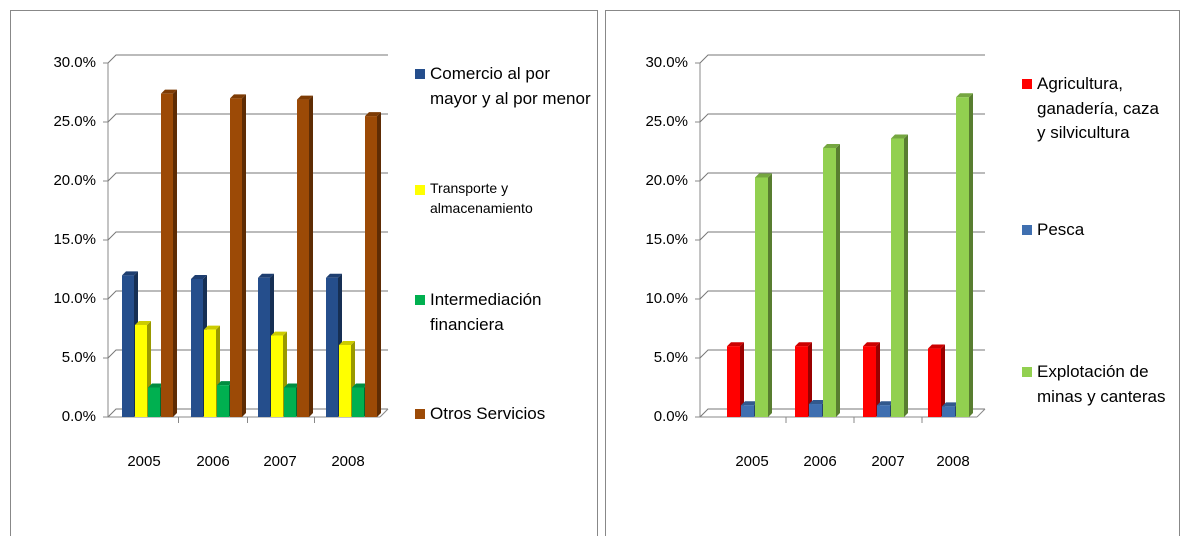 The height and width of the screenshot is (536, 1181). I want to click on legend-label: Comercio al por mayor y al por menor, so click(510, 86).